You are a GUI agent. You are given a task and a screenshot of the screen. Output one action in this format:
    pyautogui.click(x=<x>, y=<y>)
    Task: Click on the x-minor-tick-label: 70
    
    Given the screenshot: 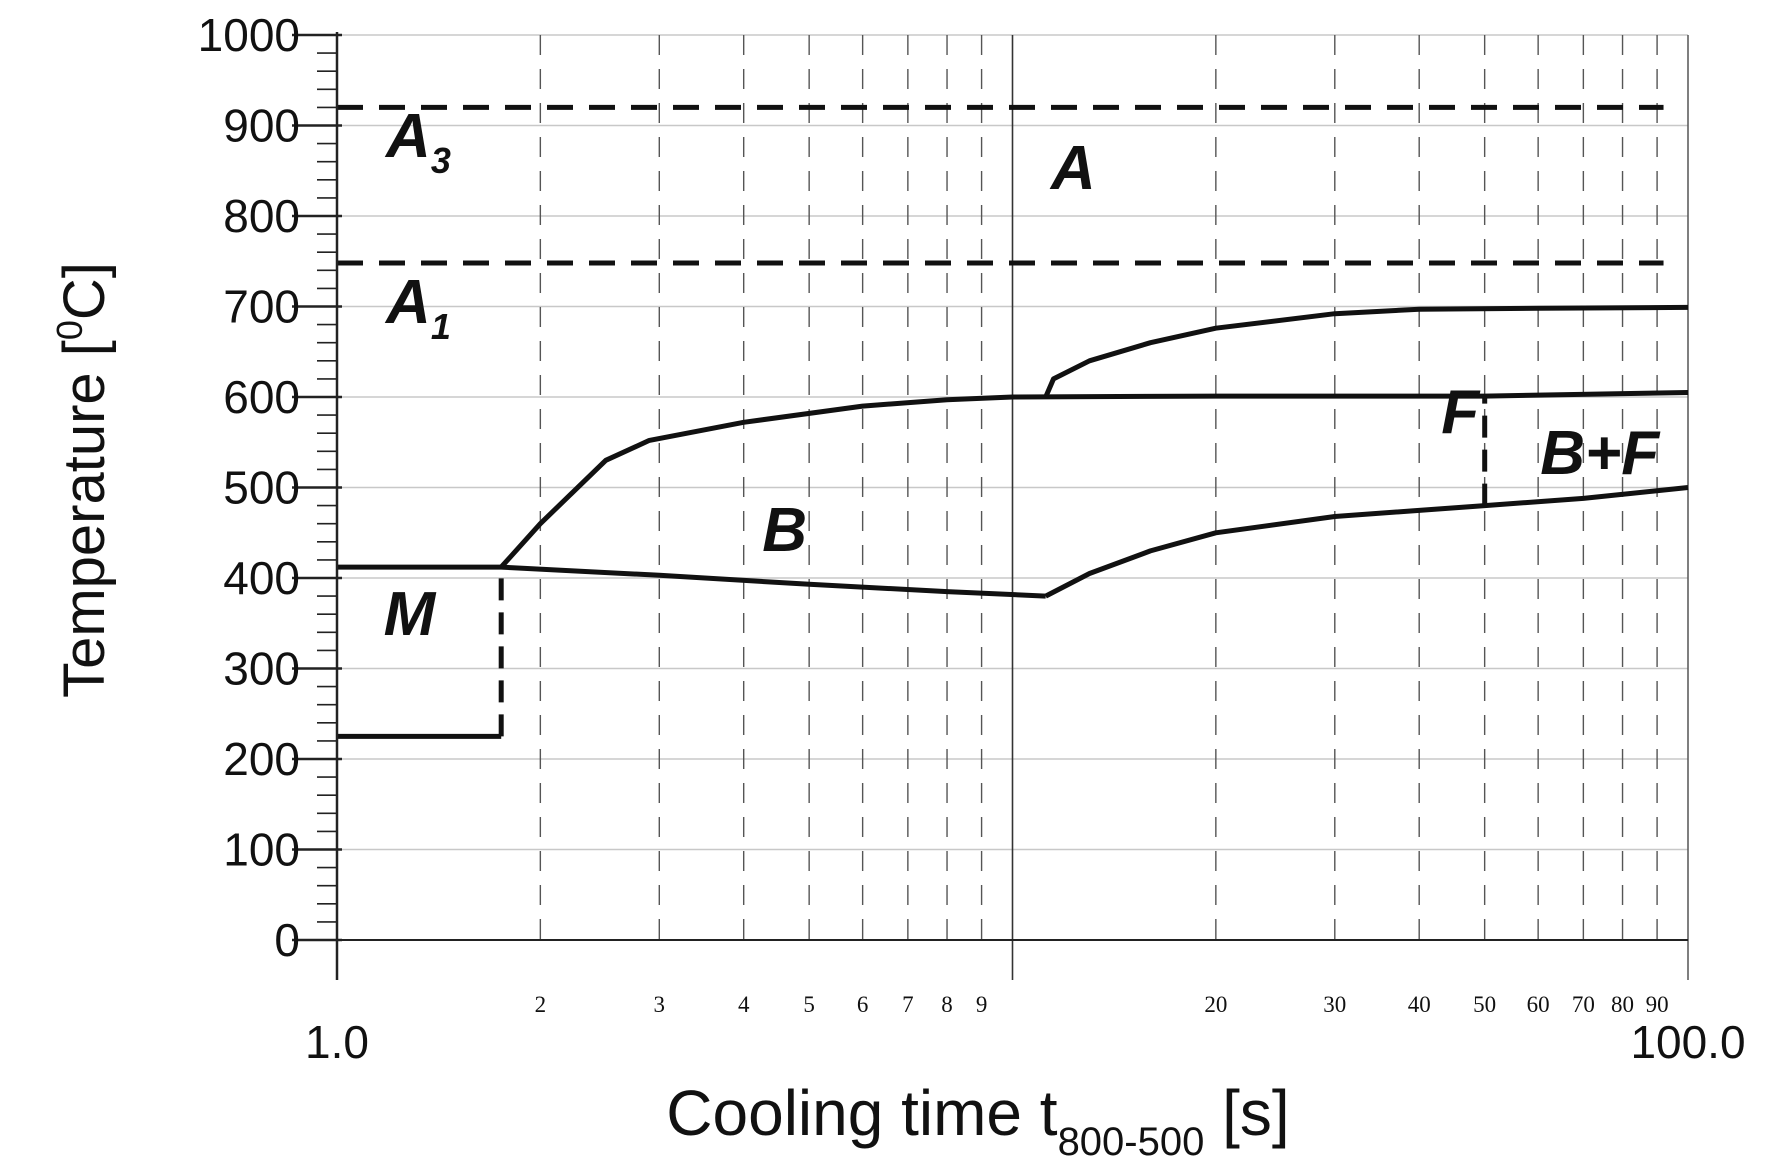 What is the action you would take?
    pyautogui.click(x=1583, y=1004)
    